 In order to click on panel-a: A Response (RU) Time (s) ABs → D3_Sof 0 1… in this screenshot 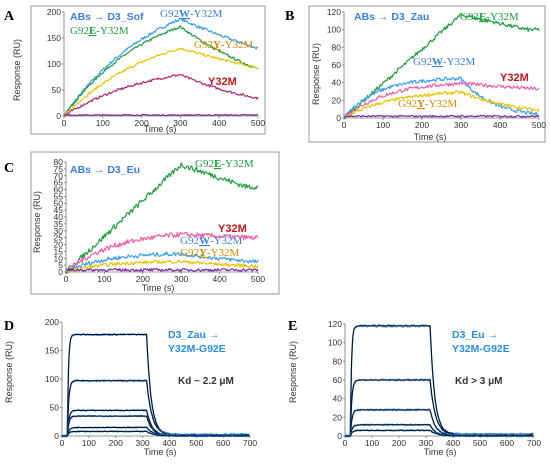, I will do `click(135, 70)`.